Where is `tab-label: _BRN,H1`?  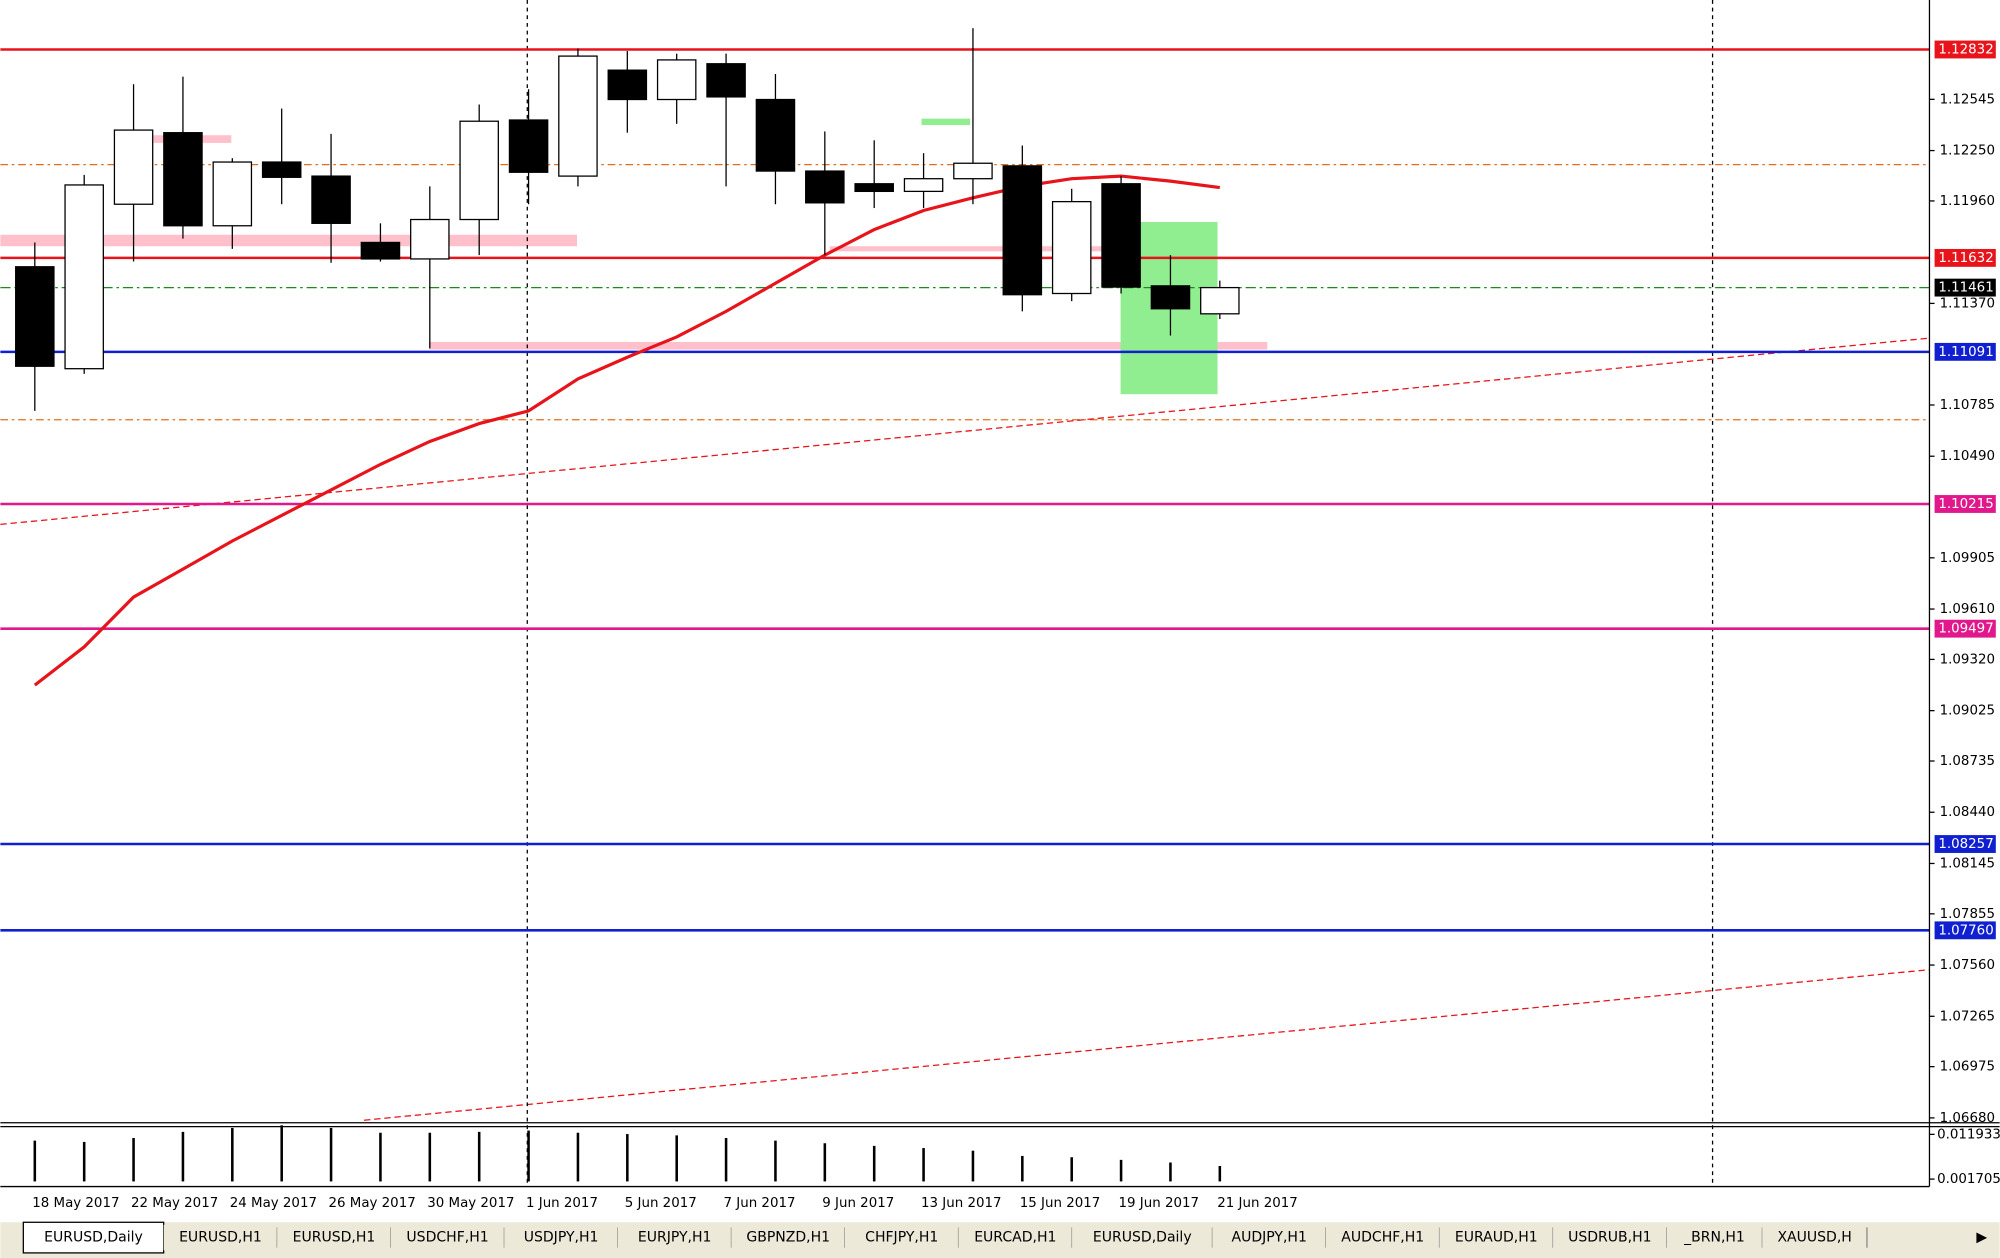
tab-label: _BRN,H1 is located at coordinates (1714, 1238).